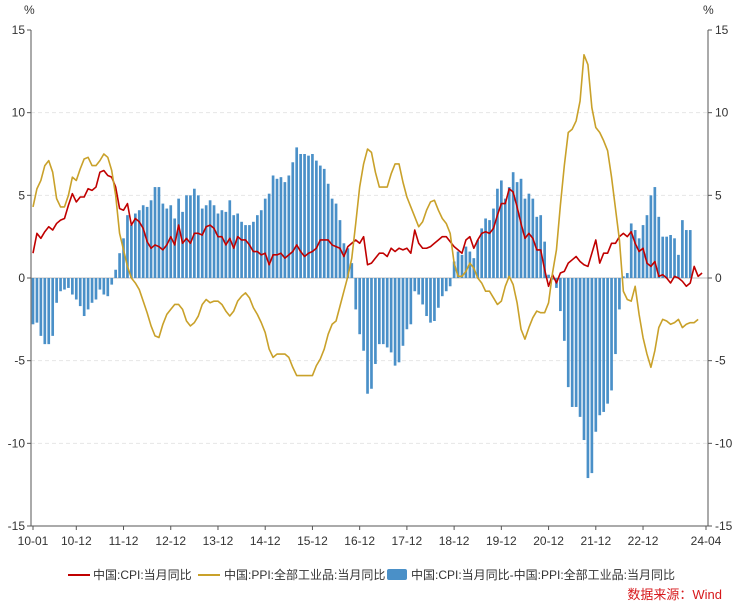 The image size is (738, 614). Describe the element at coordinates (29, 10) in the screenshot. I see `y-axis-left-unit: %` at that location.